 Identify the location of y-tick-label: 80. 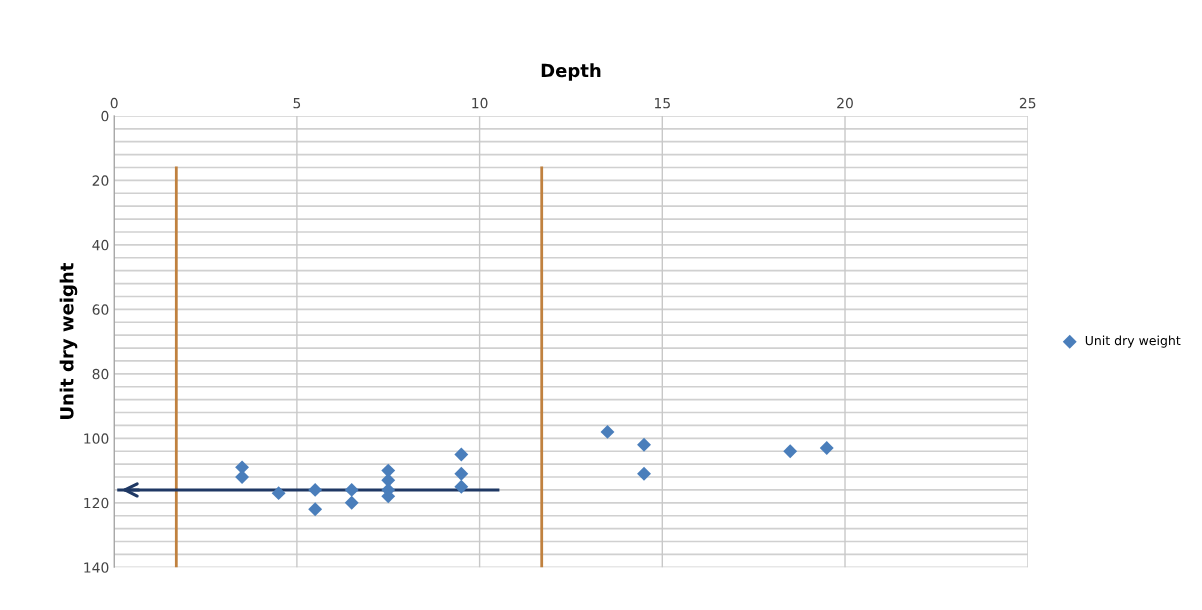
(100, 374).